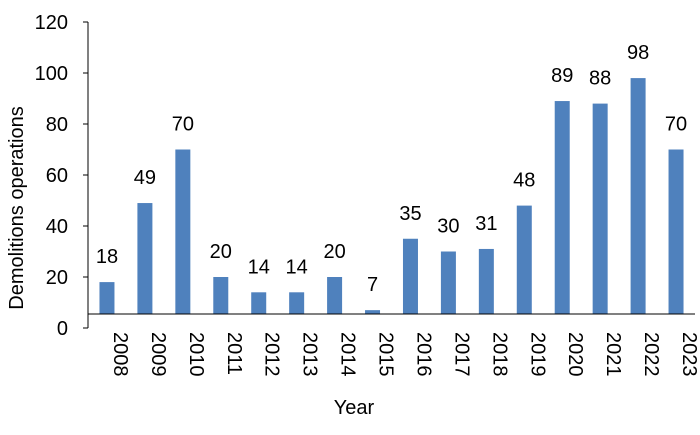 The image size is (700, 435). What do you see at coordinates (196, 354) in the screenshot?
I see `x-tick-label: 2010` at bounding box center [196, 354].